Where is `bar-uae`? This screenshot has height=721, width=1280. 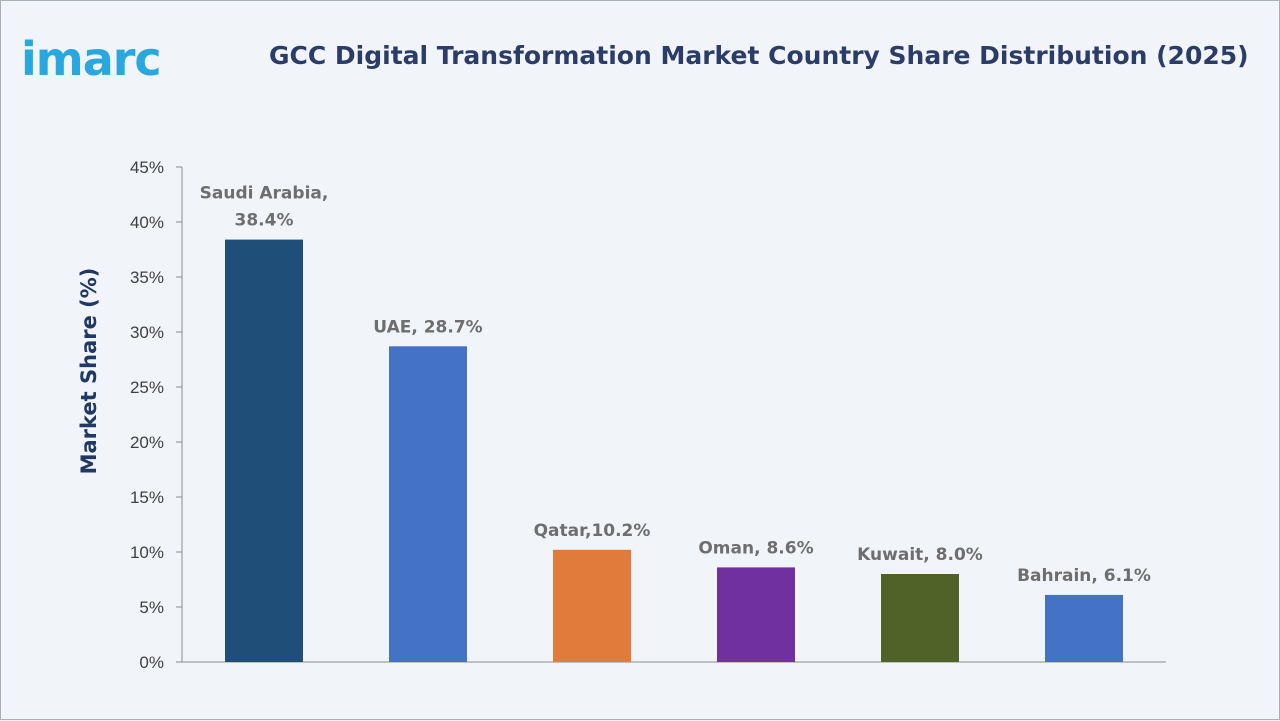
bar-uae is located at coordinates (428, 504).